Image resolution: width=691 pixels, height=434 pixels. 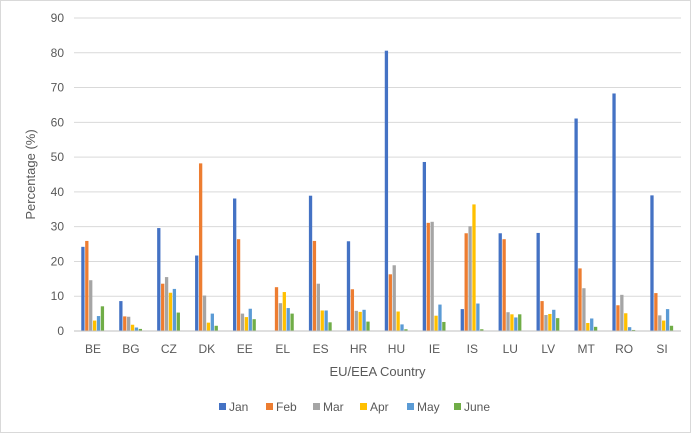 What do you see at coordinates (386, 190) in the screenshot?
I see `bar-jan-hu` at bounding box center [386, 190].